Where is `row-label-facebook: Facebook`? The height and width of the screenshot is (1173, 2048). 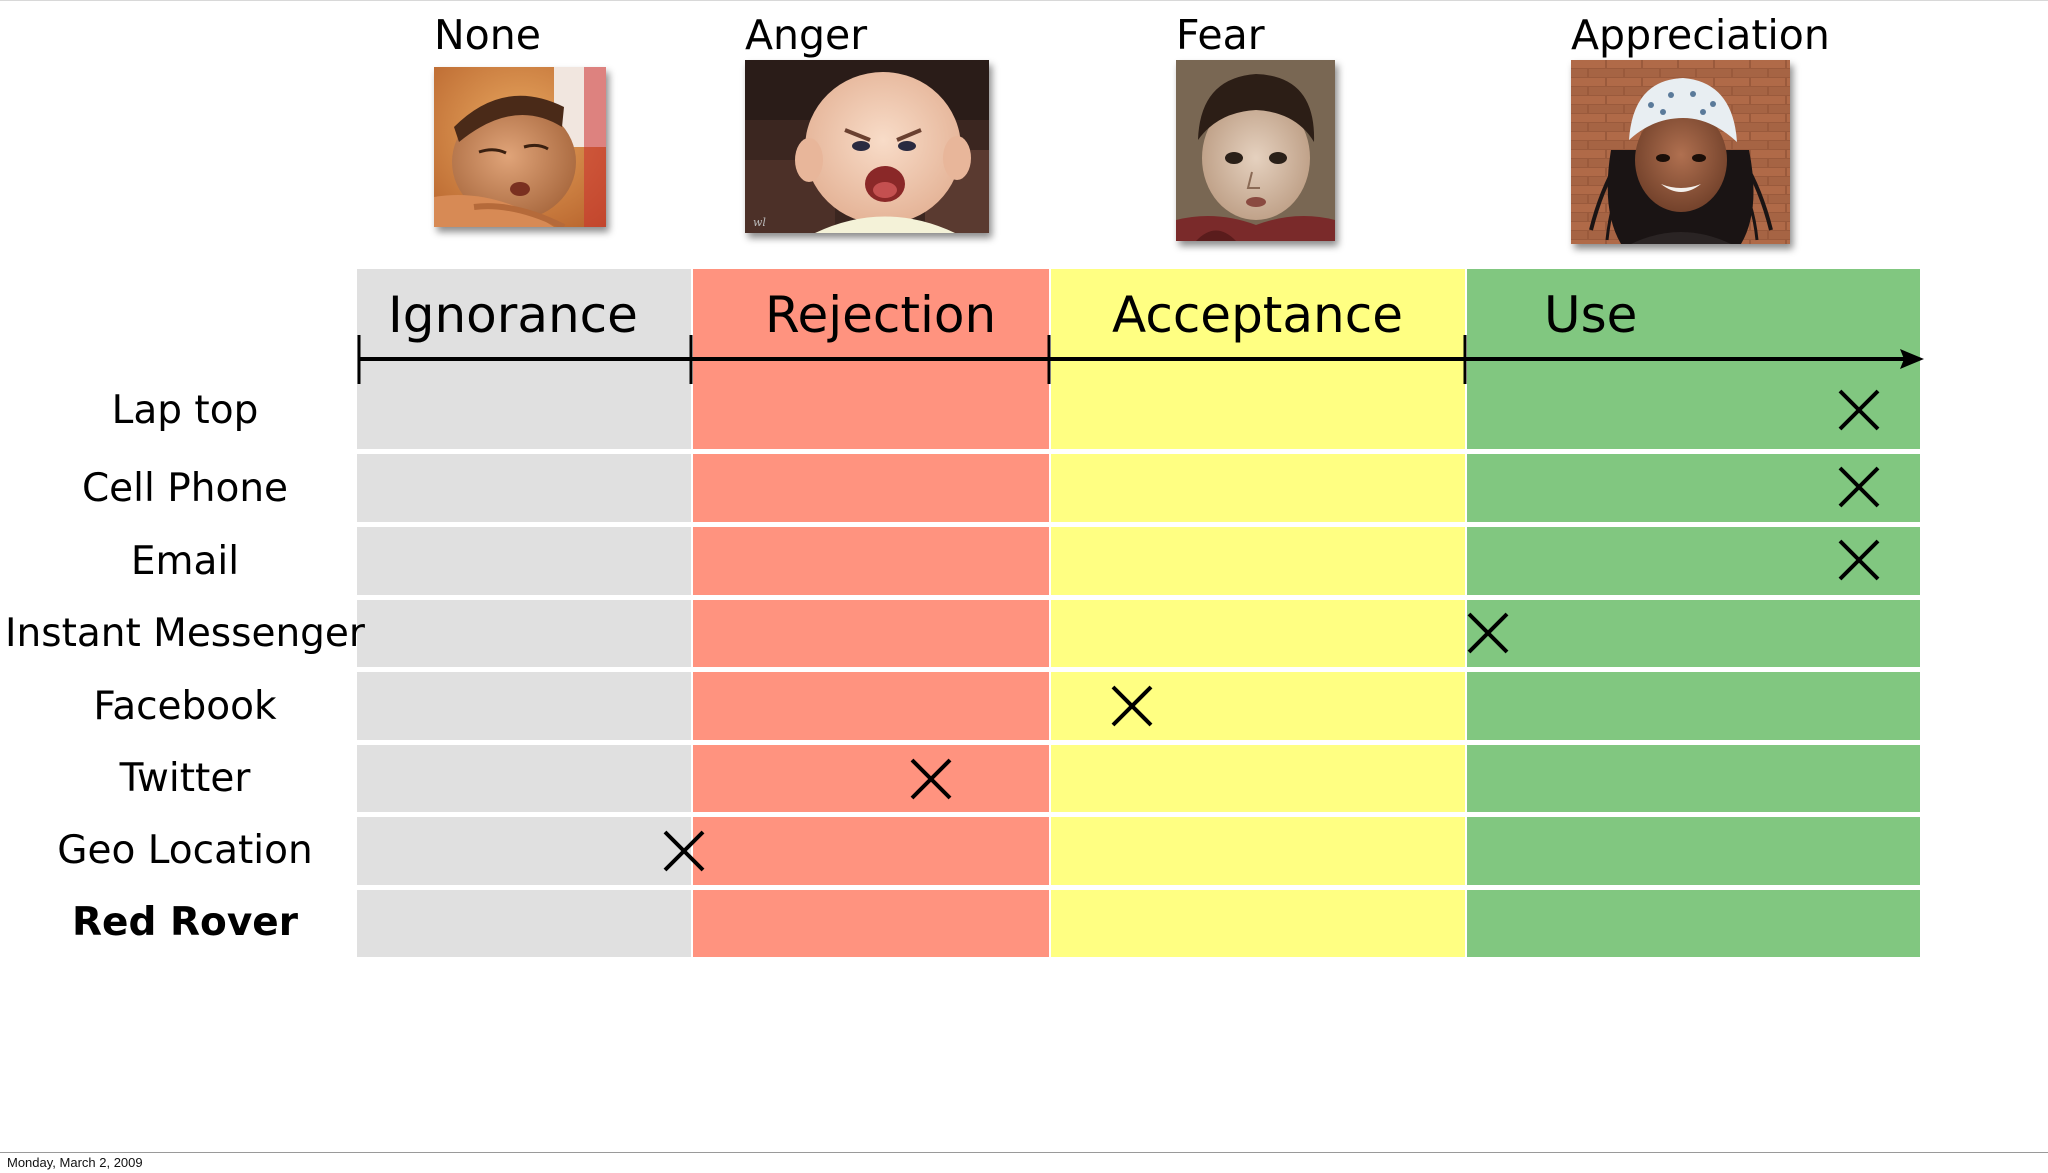
row-label-facebook: Facebook is located at coordinates (185, 706).